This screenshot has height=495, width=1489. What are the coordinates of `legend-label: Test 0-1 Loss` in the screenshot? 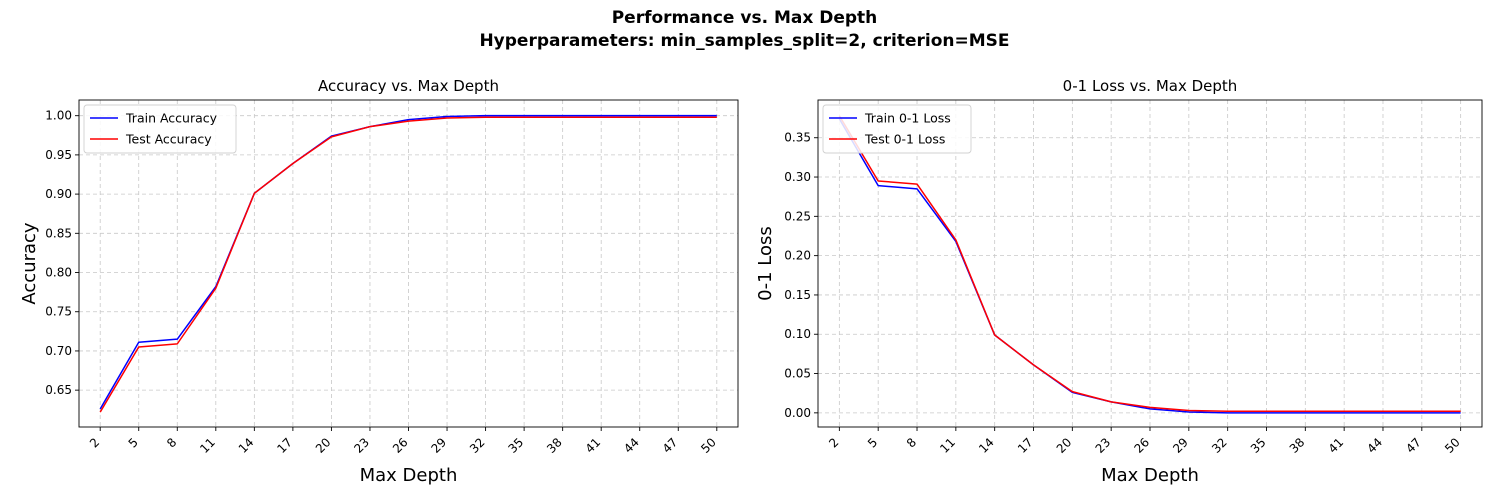 It's located at (904, 139).